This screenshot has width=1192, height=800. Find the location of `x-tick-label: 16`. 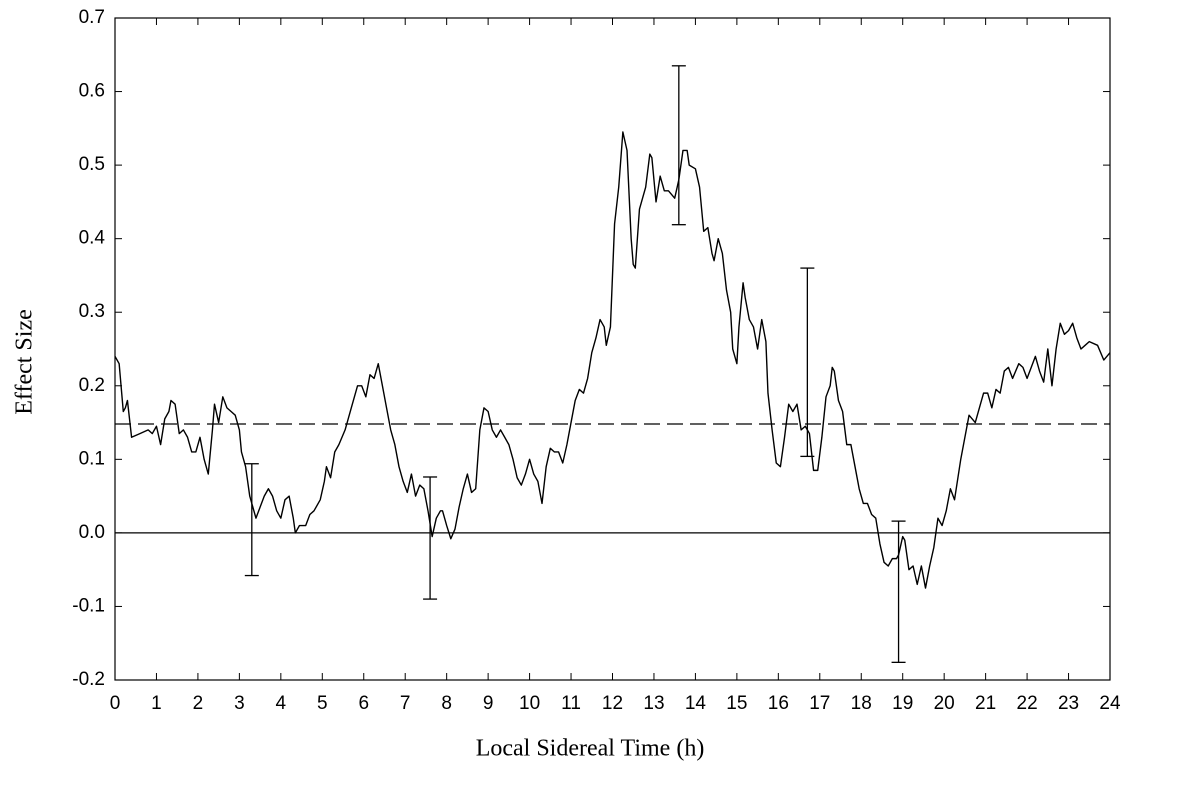

x-tick-label: 16 is located at coordinates (778, 703).